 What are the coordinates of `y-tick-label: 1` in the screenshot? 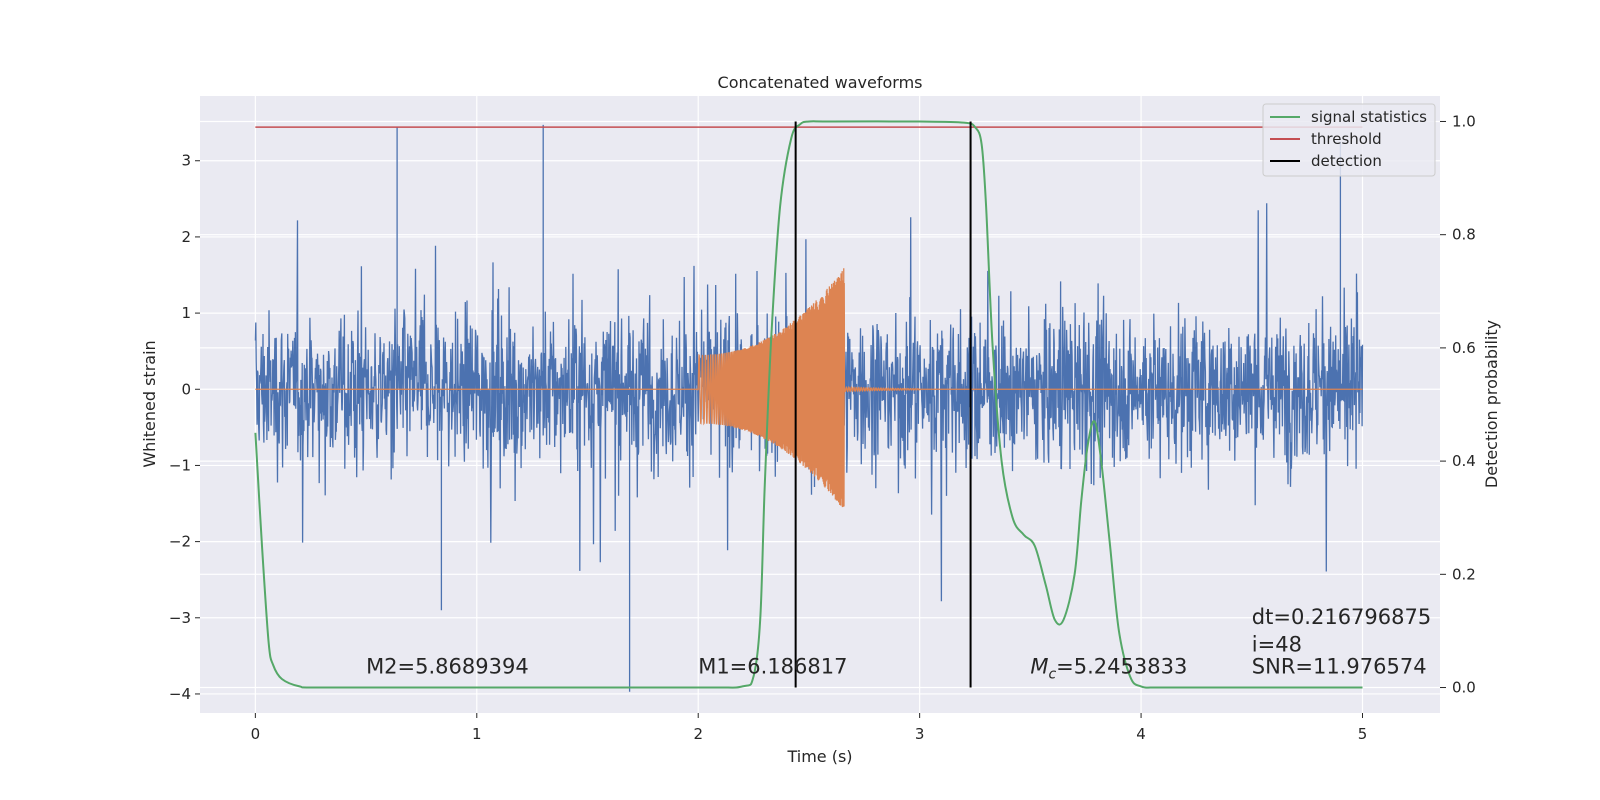 It's located at (186, 313).